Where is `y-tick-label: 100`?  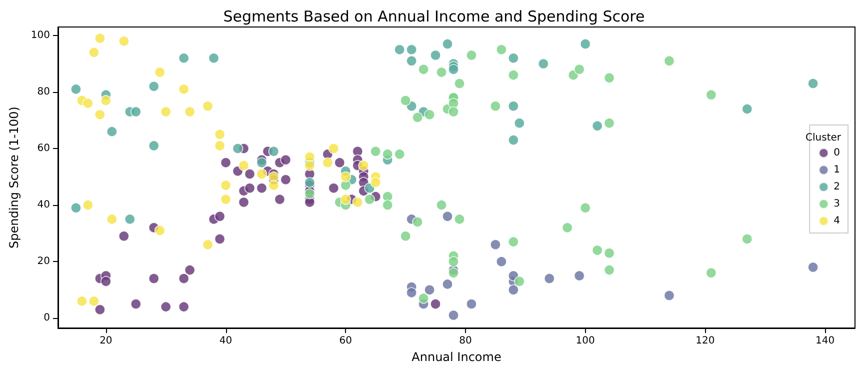 y-tick-label: 100 is located at coordinates (40, 35).